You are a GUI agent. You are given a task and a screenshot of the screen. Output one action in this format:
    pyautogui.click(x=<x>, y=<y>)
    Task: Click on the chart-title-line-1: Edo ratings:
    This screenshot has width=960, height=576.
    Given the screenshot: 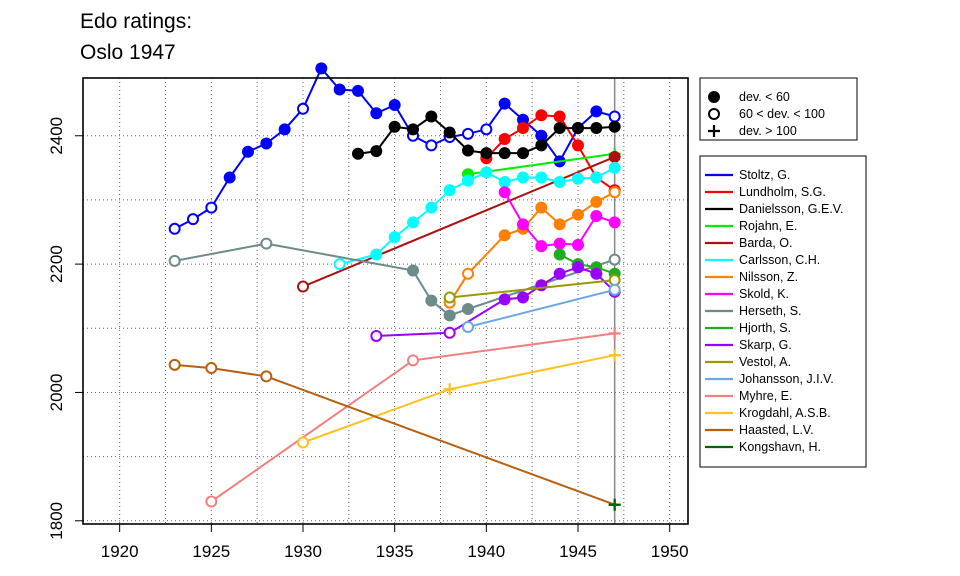 What is the action you would take?
    pyautogui.click(x=136, y=21)
    